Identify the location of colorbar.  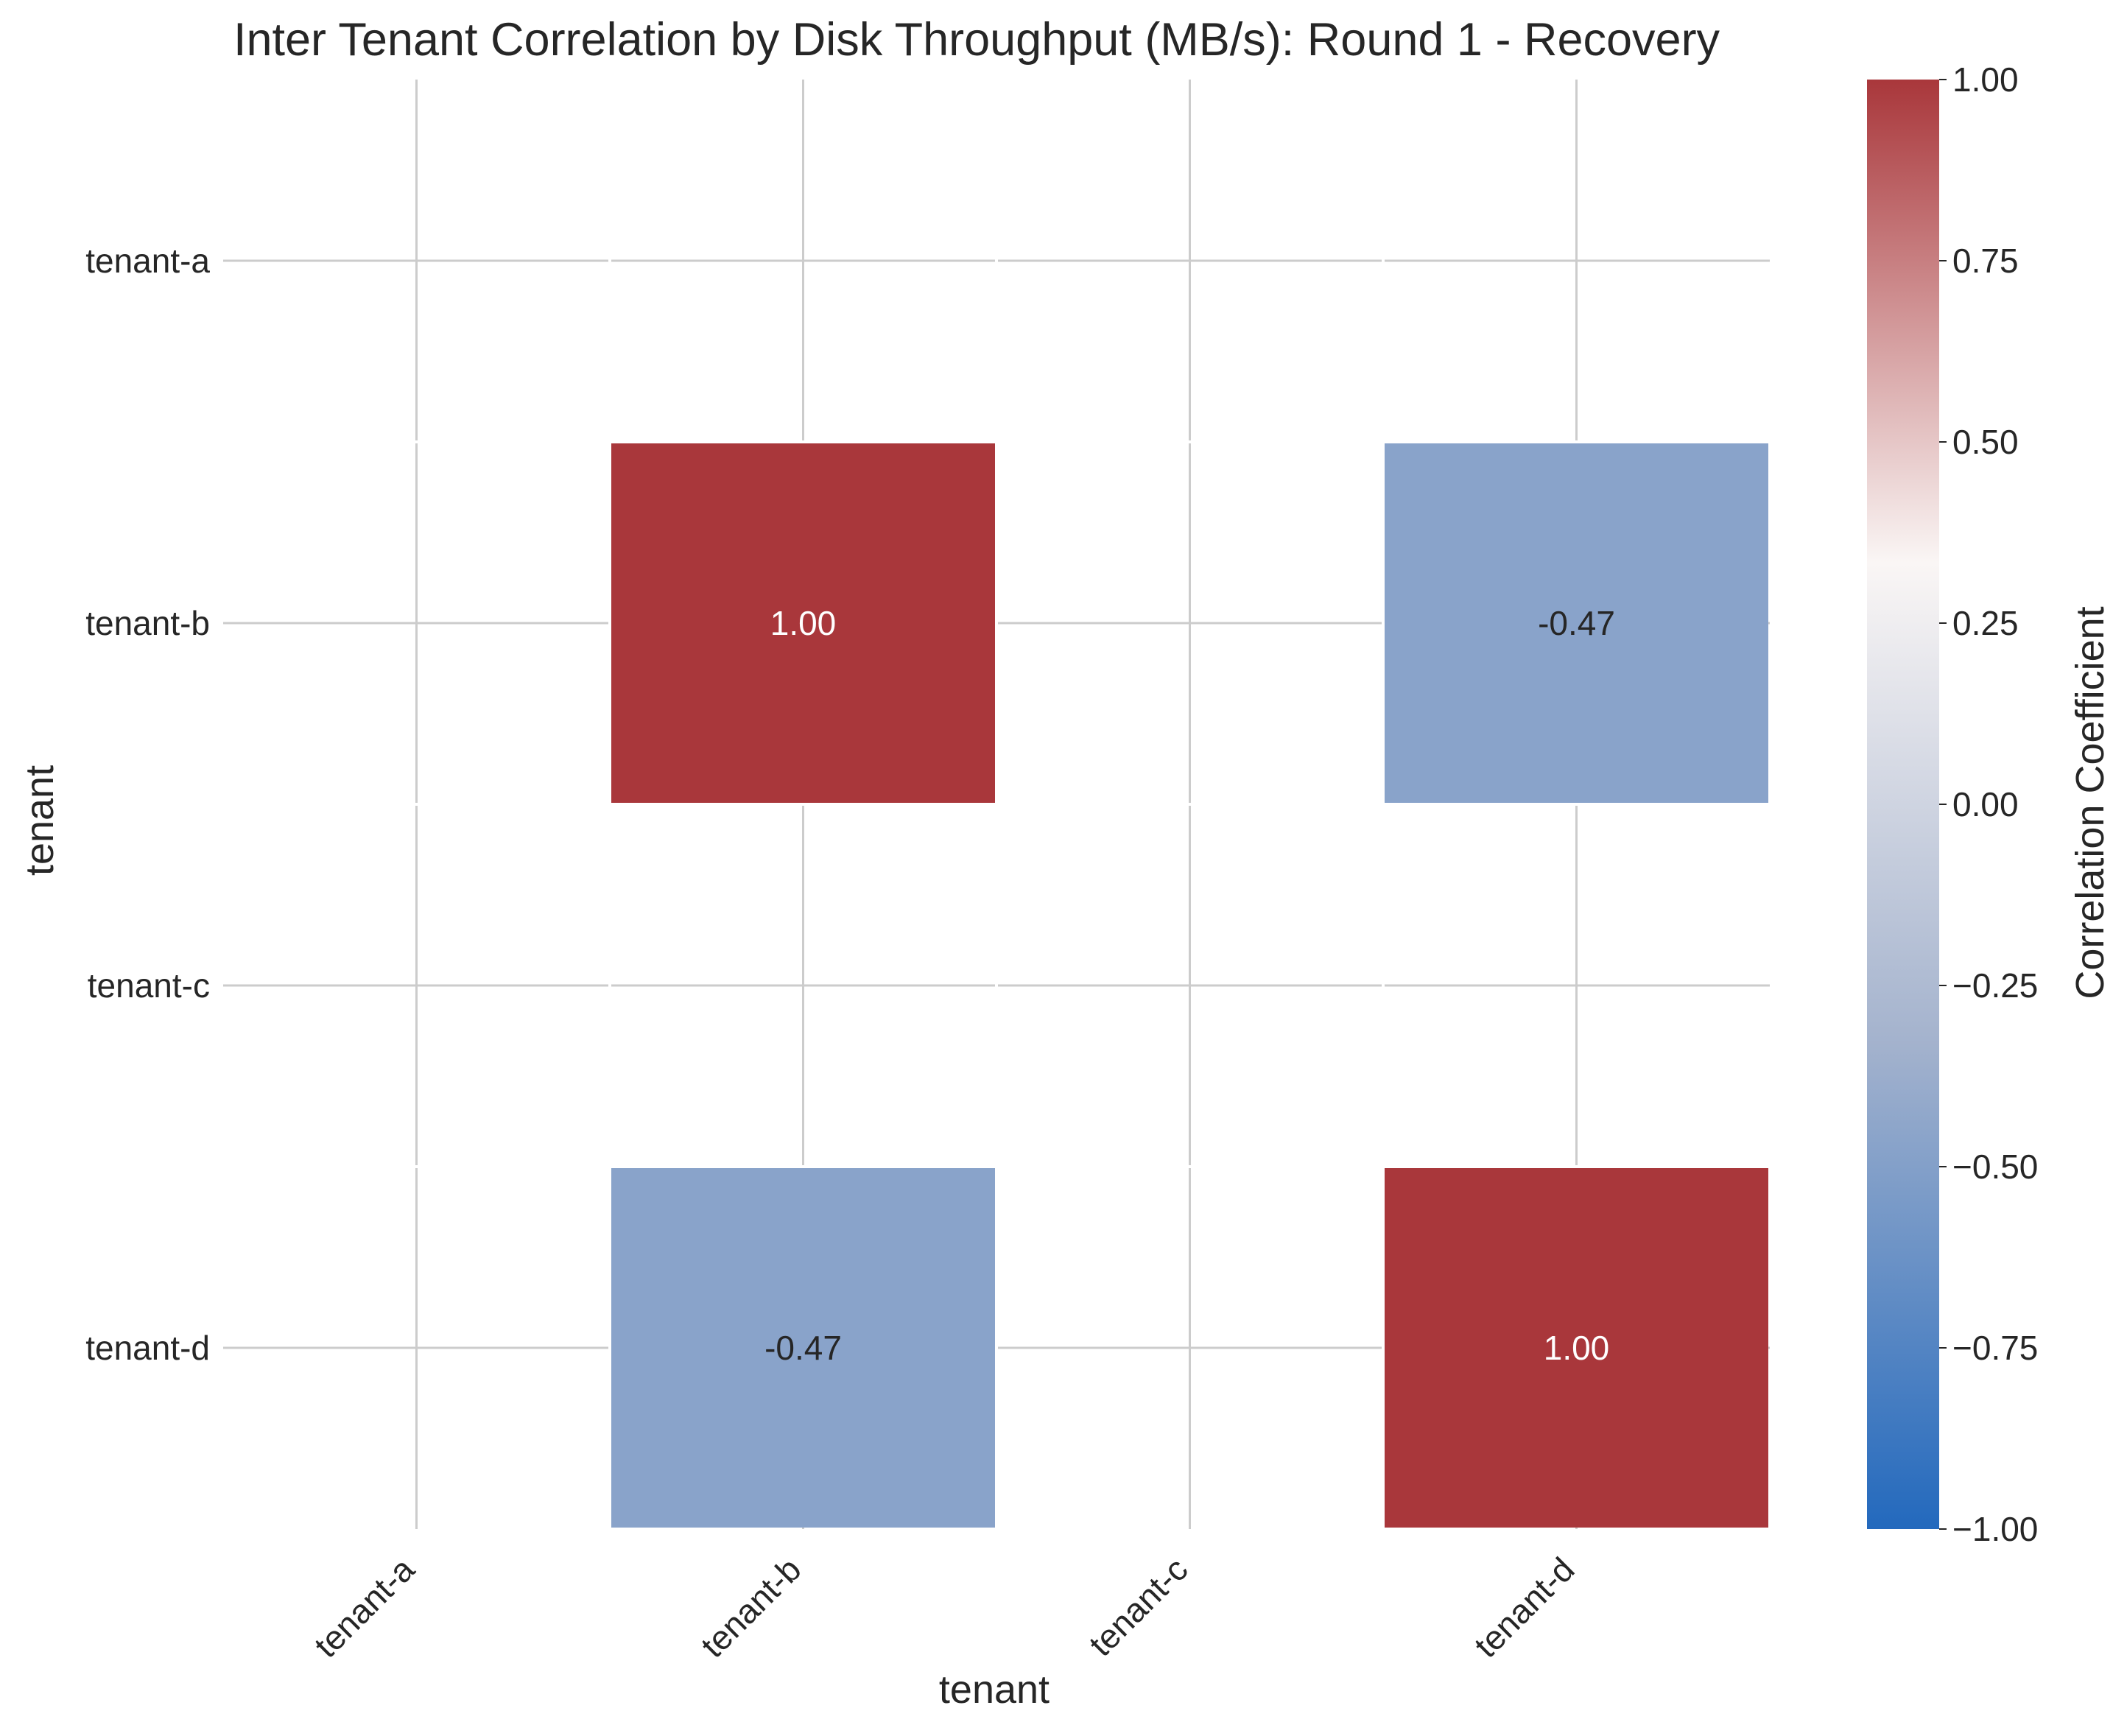
(1903, 804).